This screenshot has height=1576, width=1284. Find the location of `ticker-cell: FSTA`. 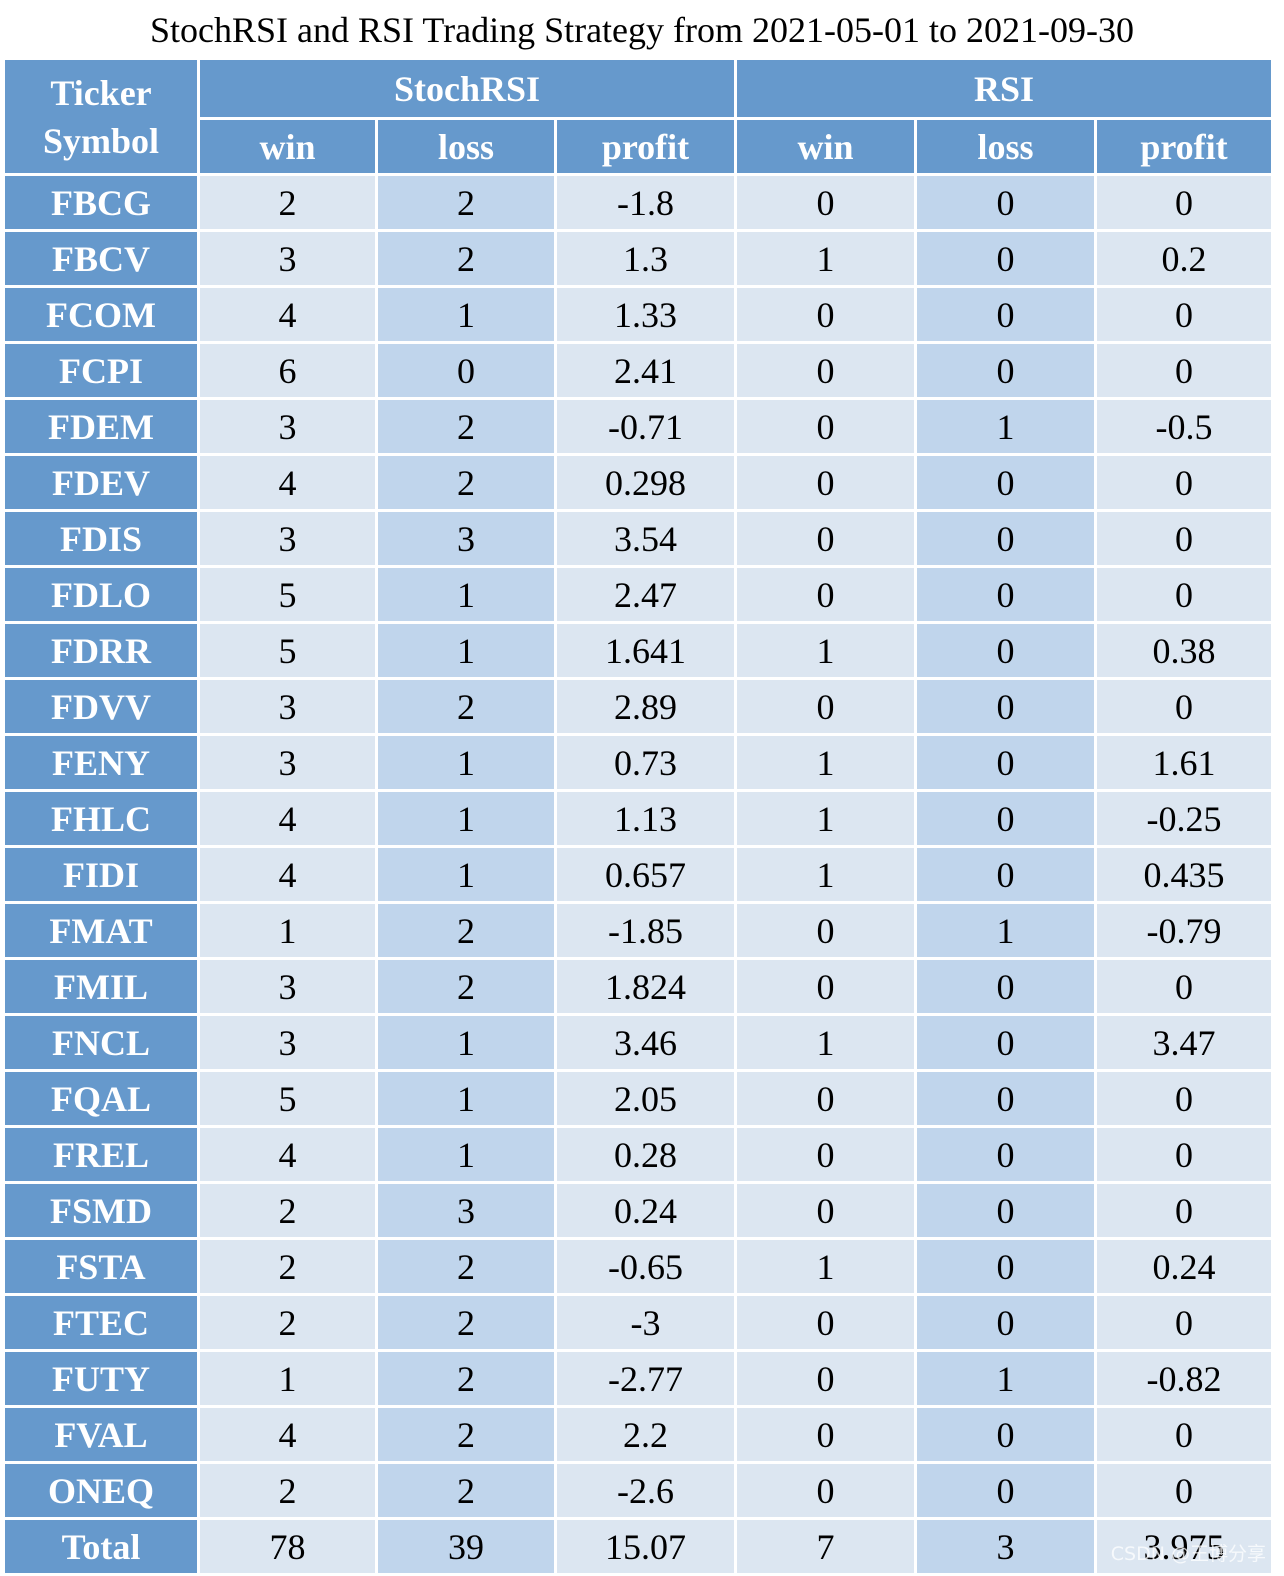

ticker-cell: FSTA is located at coordinates (101, 1266).